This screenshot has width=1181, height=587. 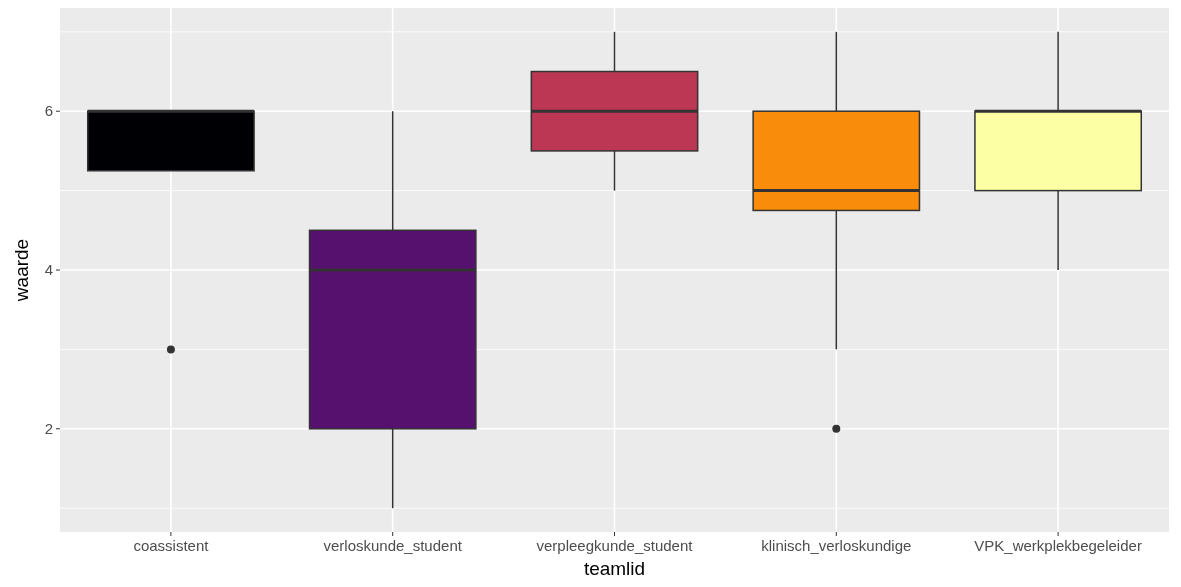 What do you see at coordinates (21, 270) in the screenshot?
I see `y-axis-title: waarde` at bounding box center [21, 270].